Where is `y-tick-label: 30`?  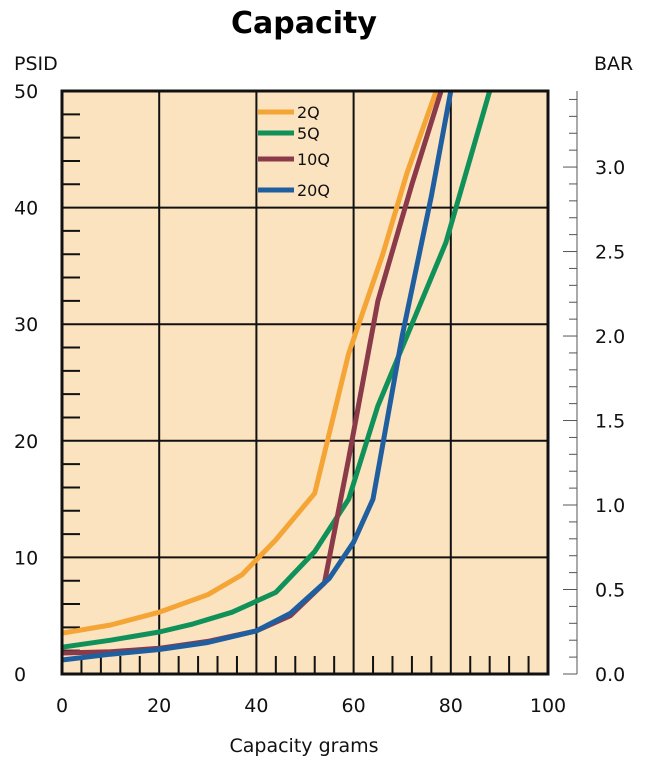 y-tick-label: 30 is located at coordinates (26, 325).